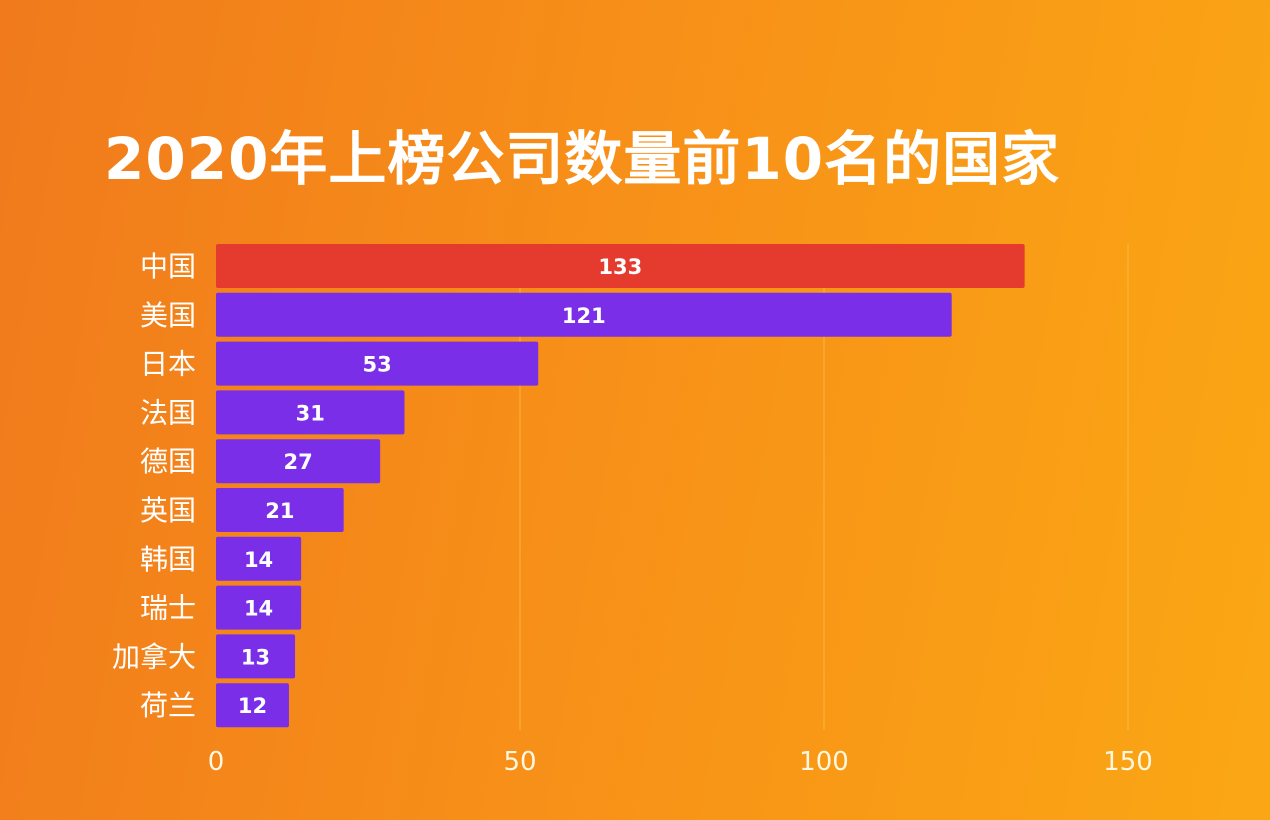  What do you see at coordinates (519, 762) in the screenshot?
I see `x-tick-label: 50` at bounding box center [519, 762].